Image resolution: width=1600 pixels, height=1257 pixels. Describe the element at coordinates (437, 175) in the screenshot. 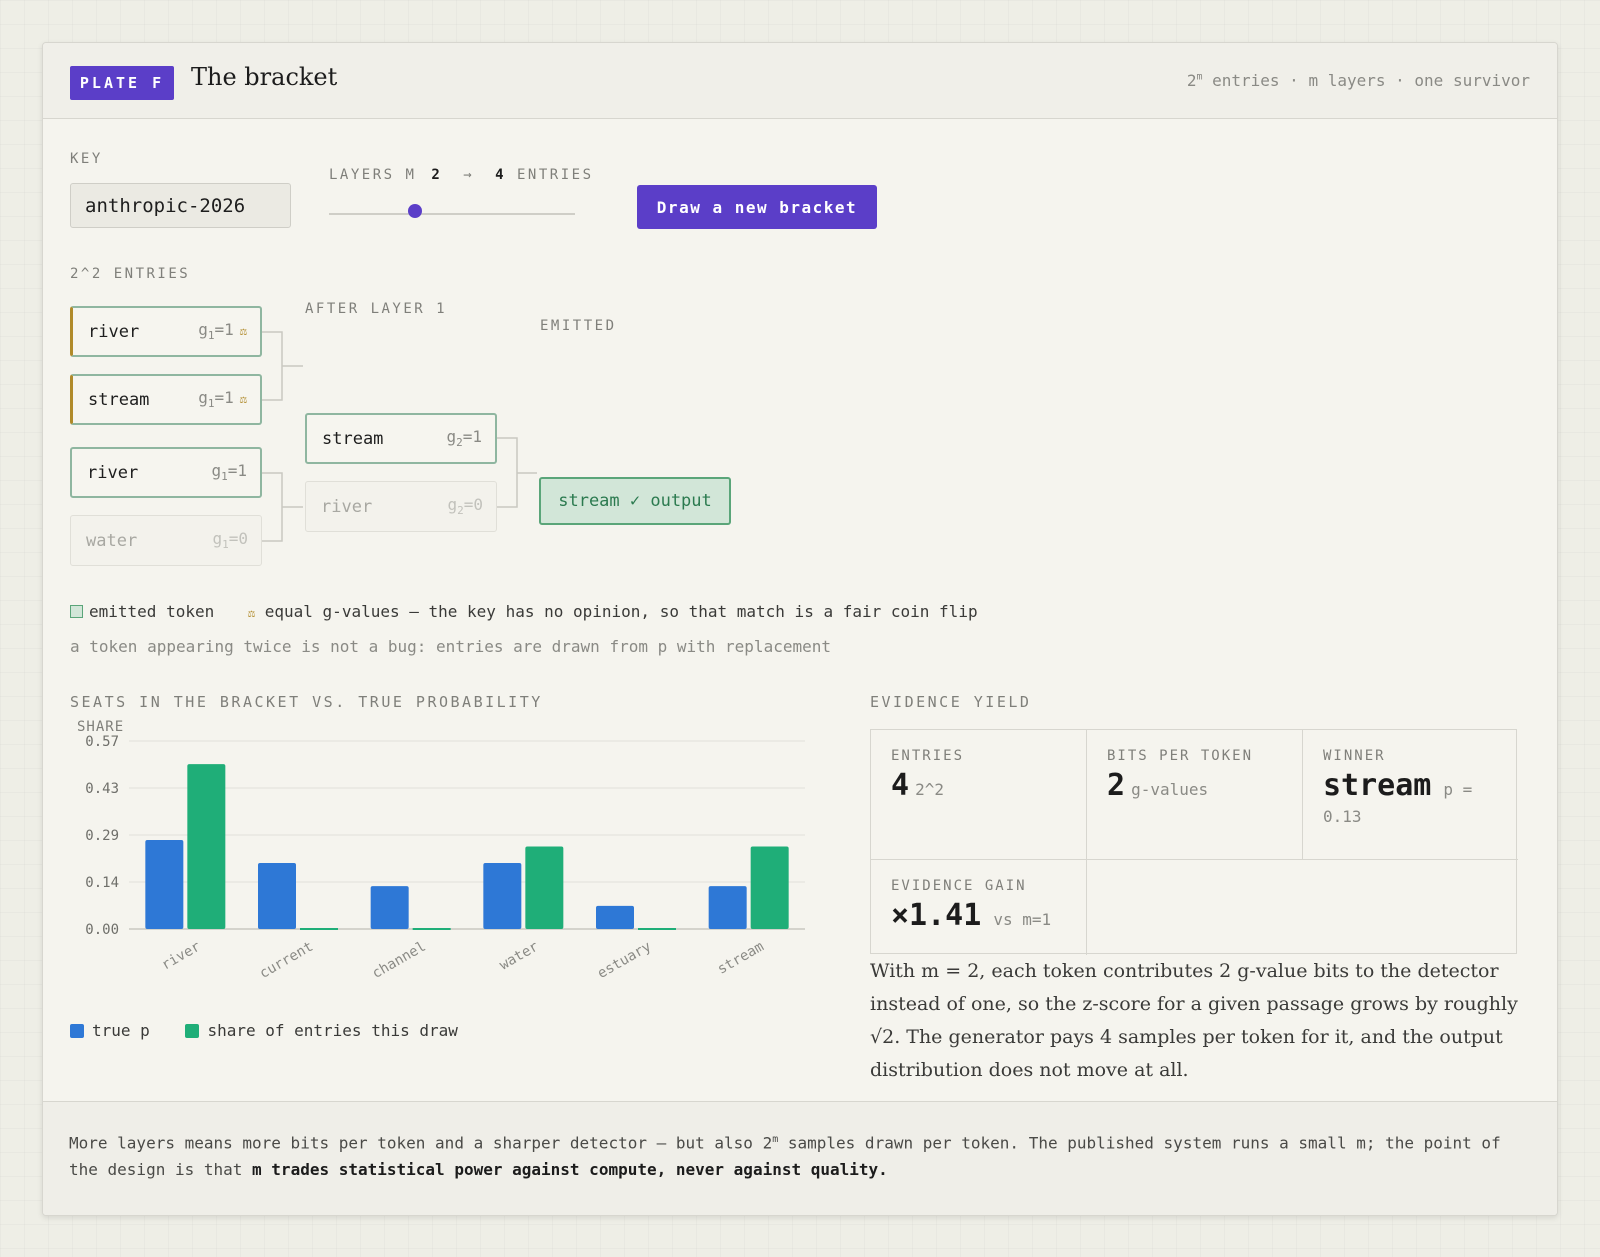

I see `layers-value: 2` at that location.